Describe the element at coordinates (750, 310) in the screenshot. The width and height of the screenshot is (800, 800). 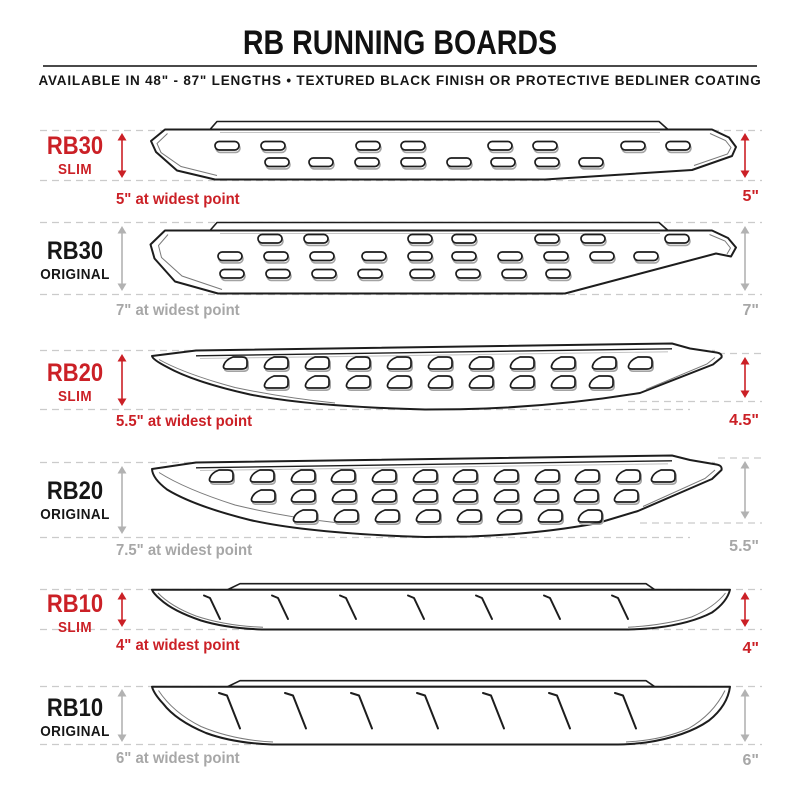
I see `end-width-label-rb30-original: 7"` at that location.